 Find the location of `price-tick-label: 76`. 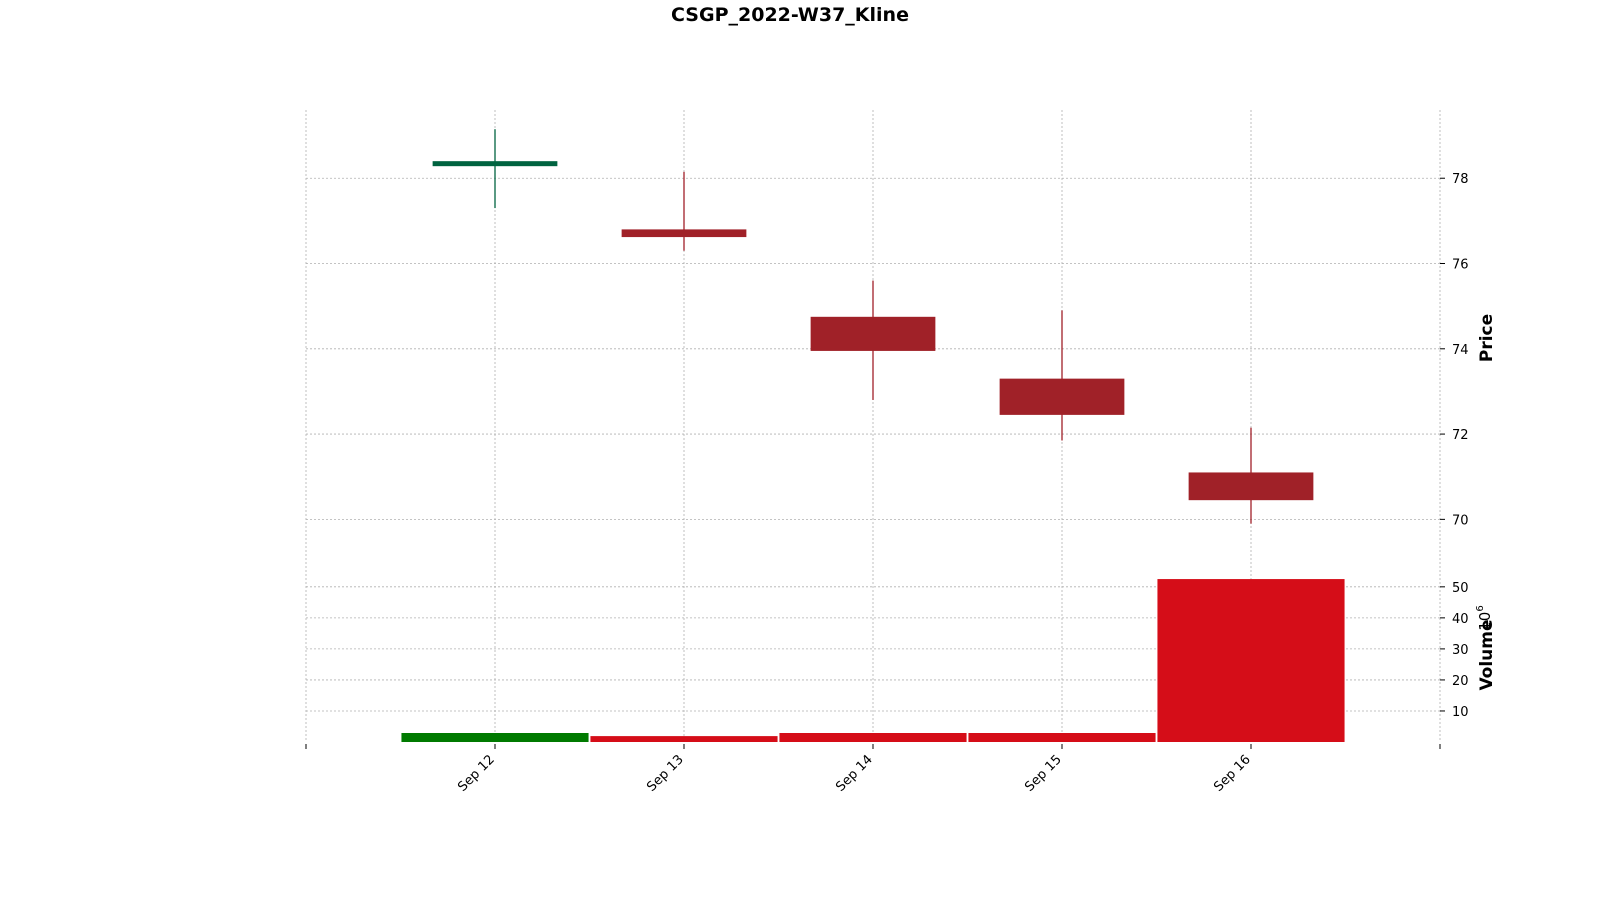

price-tick-label: 76 is located at coordinates (1460, 265).